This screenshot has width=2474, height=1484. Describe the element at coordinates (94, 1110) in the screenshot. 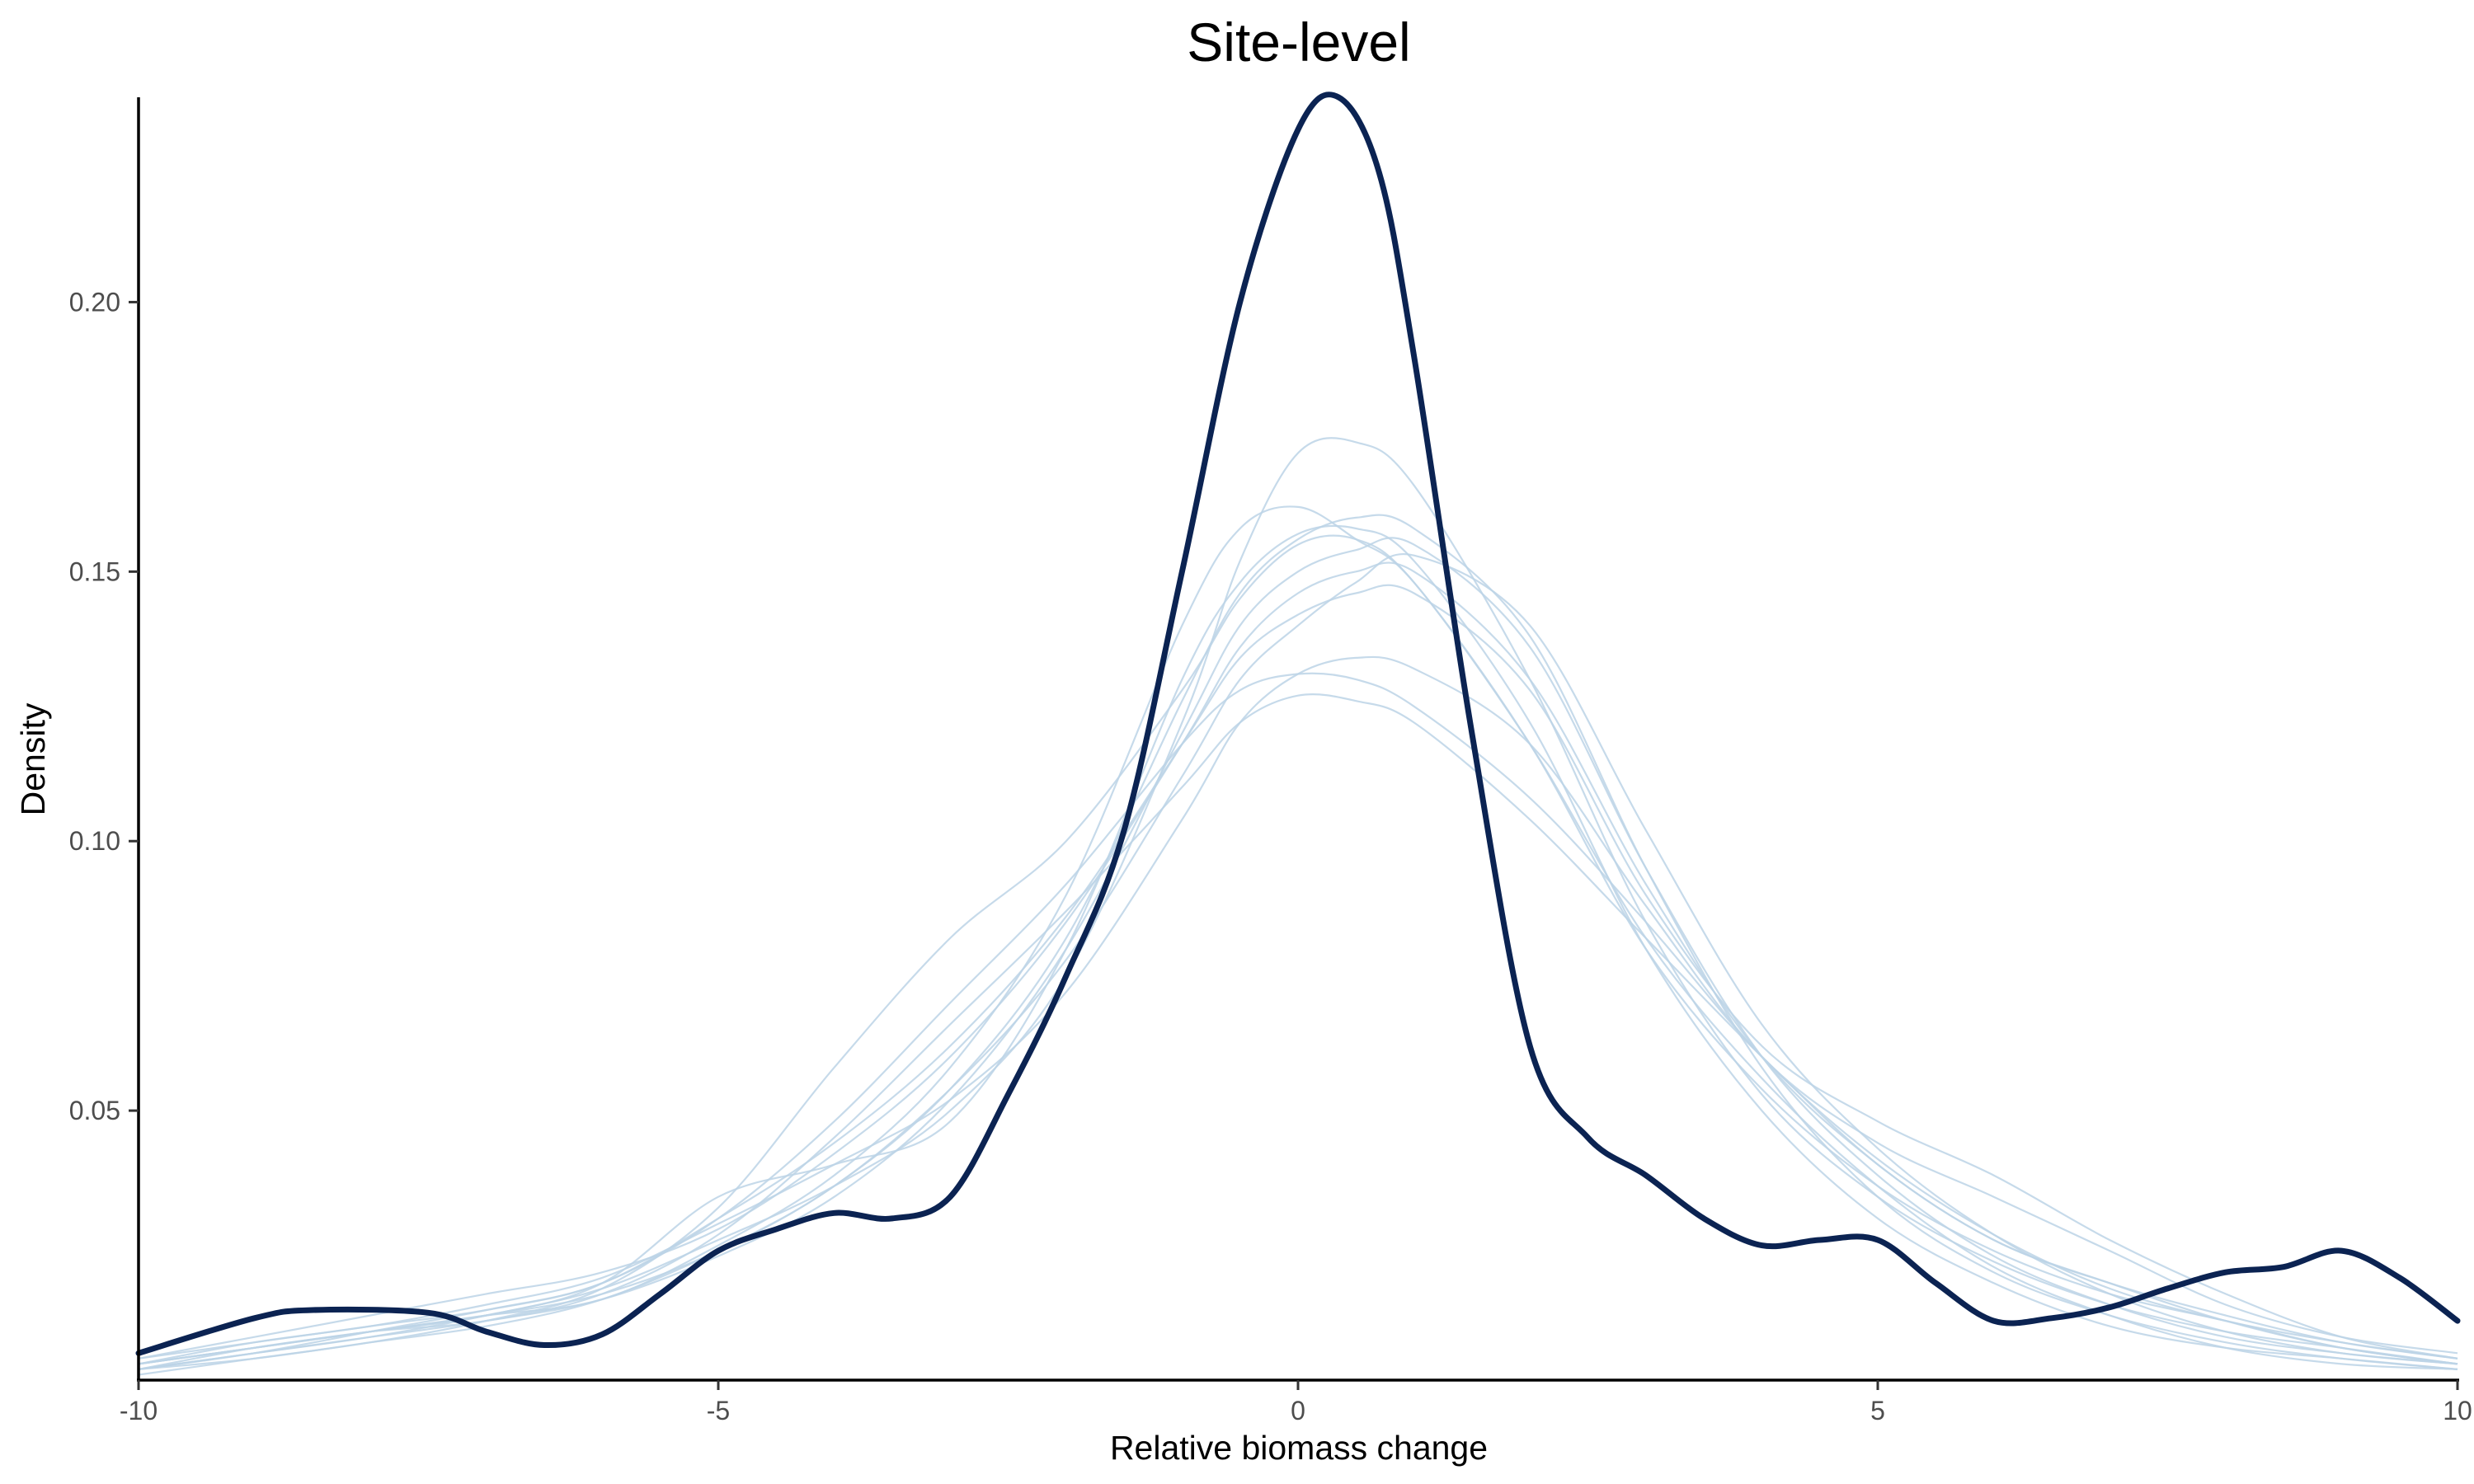

I see `y-tick-label: 0.05` at that location.